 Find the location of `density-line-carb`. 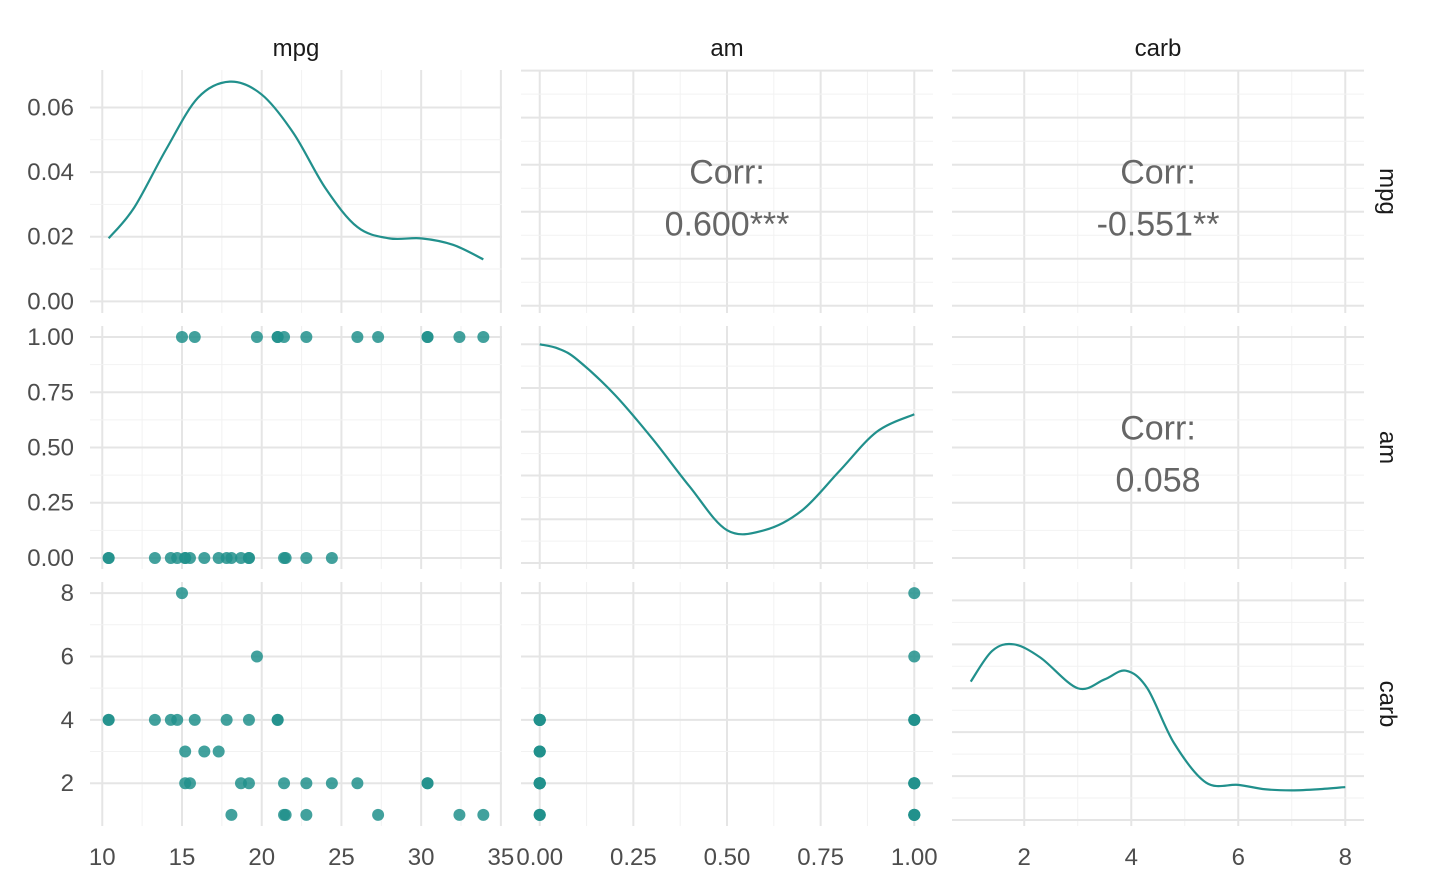

density-line-carb is located at coordinates (1157, 717).